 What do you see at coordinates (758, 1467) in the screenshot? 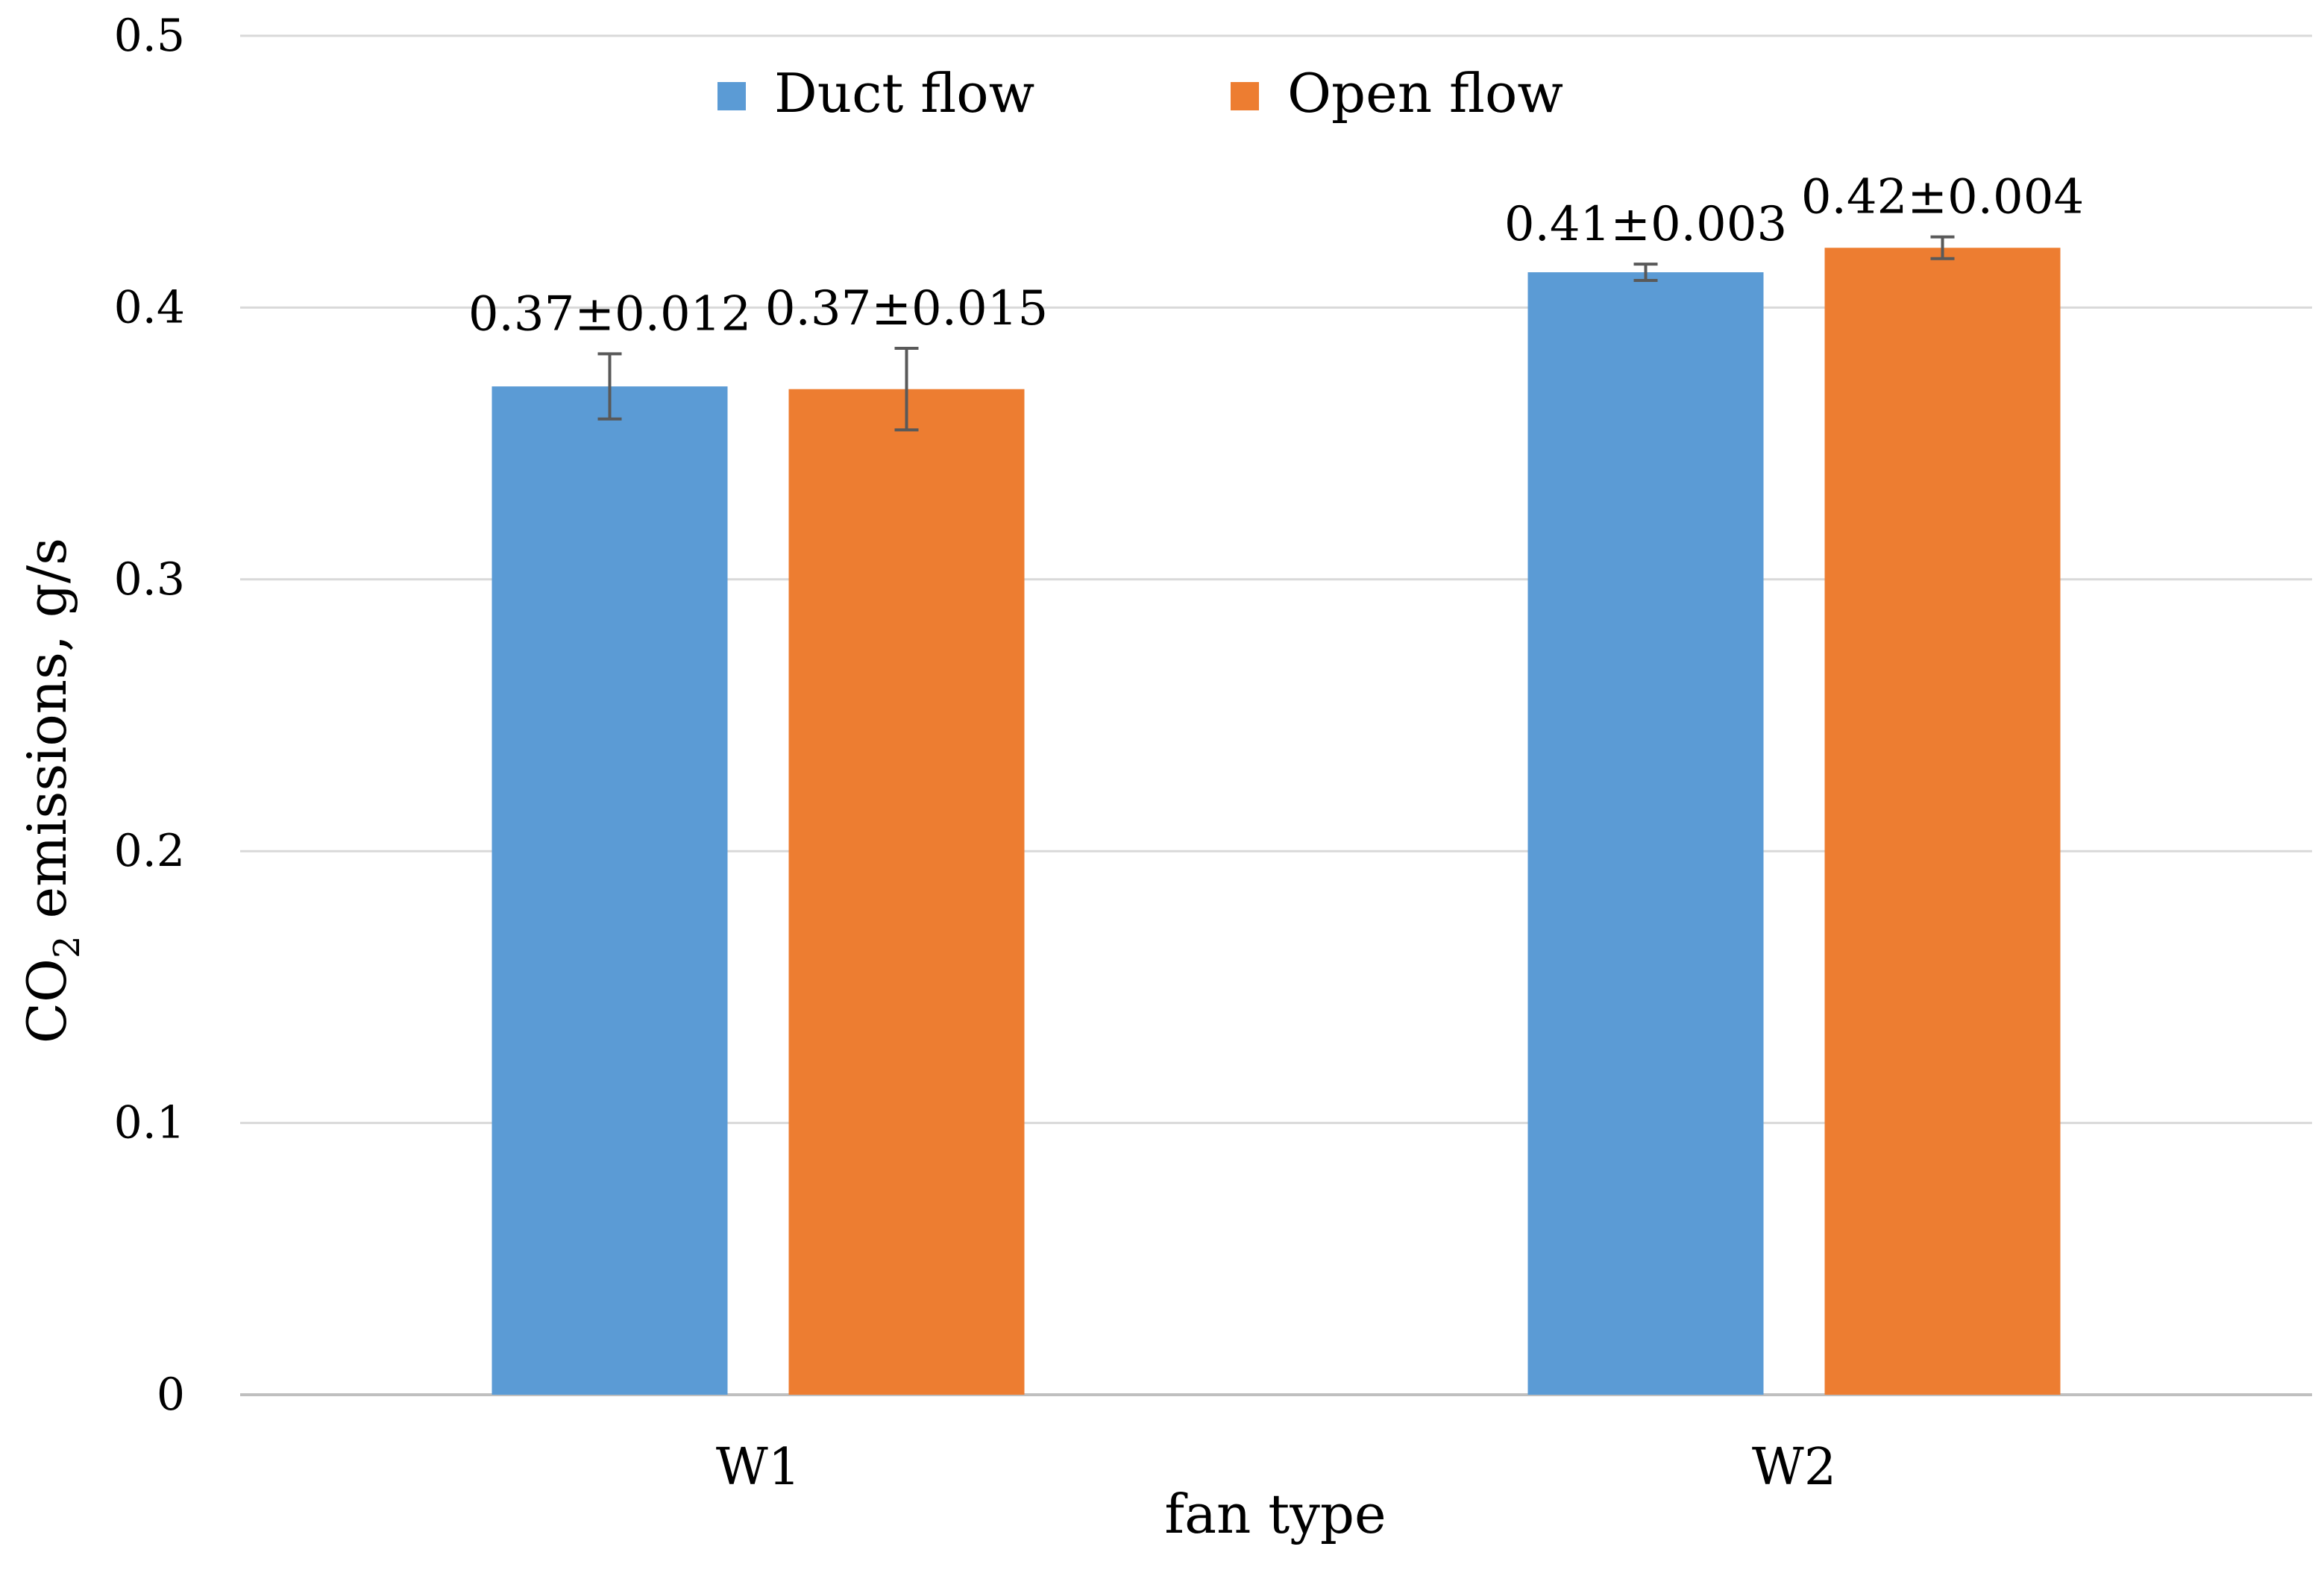
I see `x-category-label: W1` at bounding box center [758, 1467].